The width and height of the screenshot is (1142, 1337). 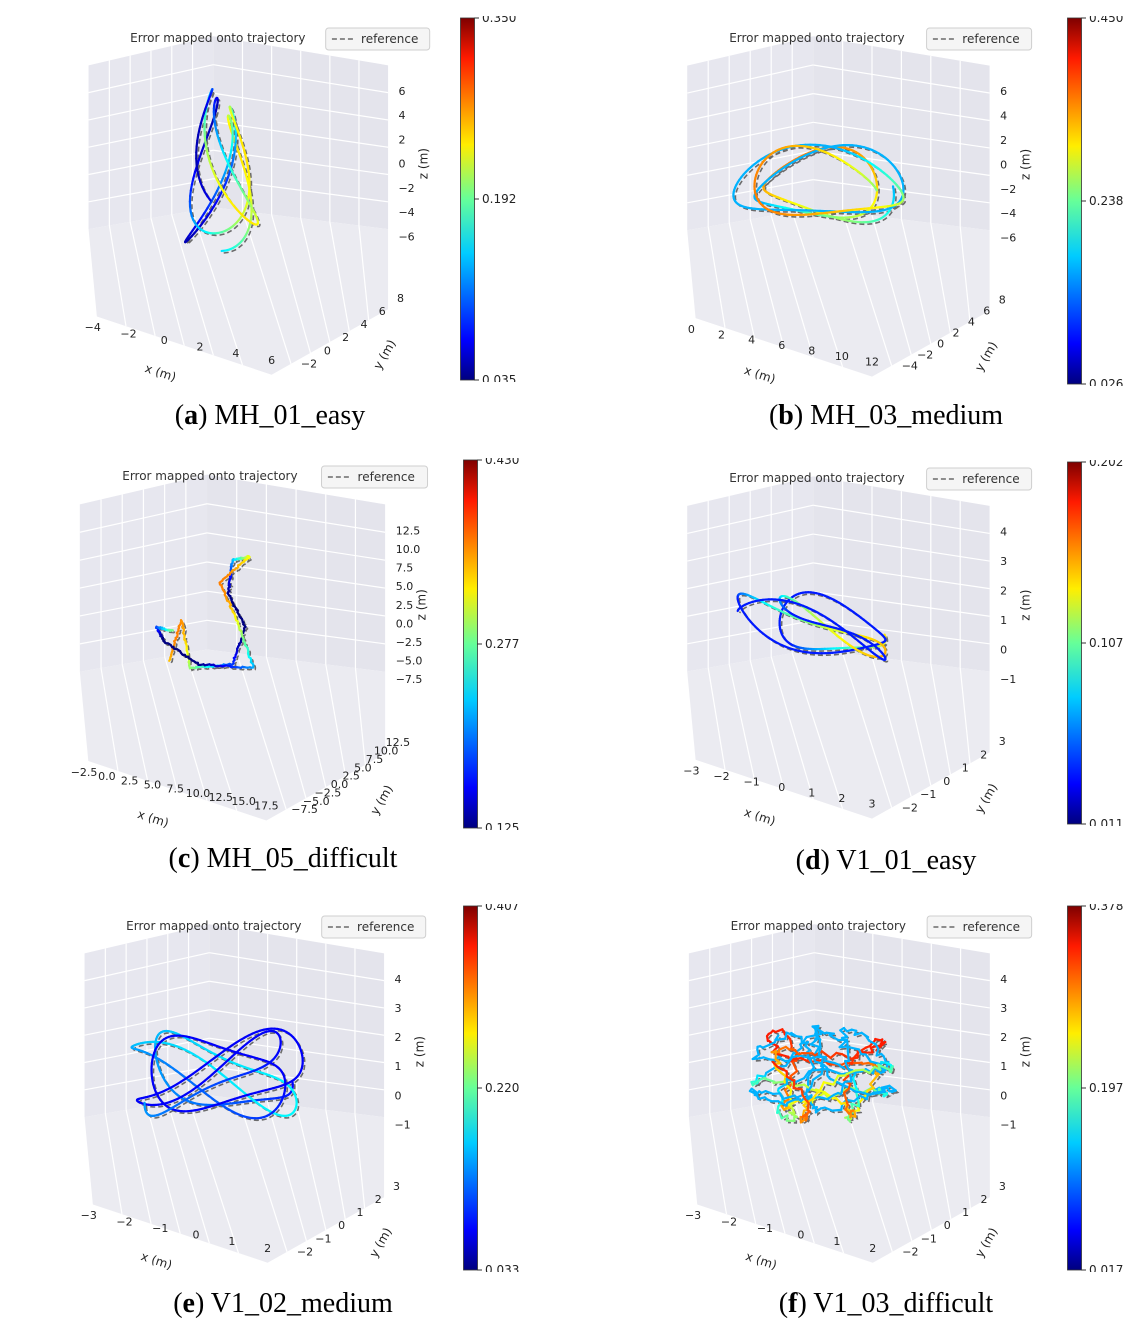 What do you see at coordinates (903, 1303) in the screenshot?
I see `caption-text: V1_03_difficult` at bounding box center [903, 1303].